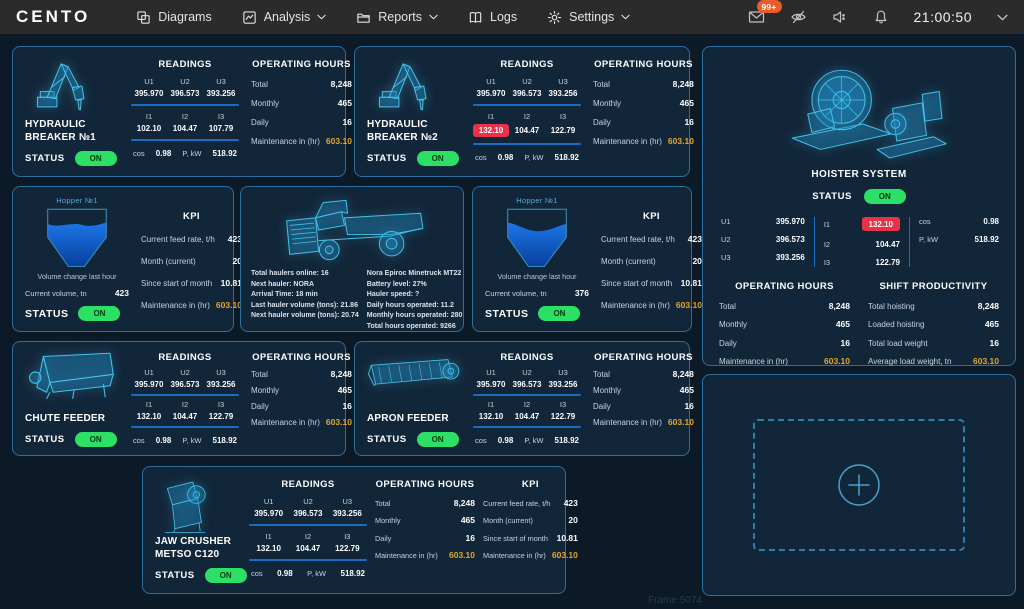  I want to click on navbar-right: 99+ 21:00:50, so click(878, 12).